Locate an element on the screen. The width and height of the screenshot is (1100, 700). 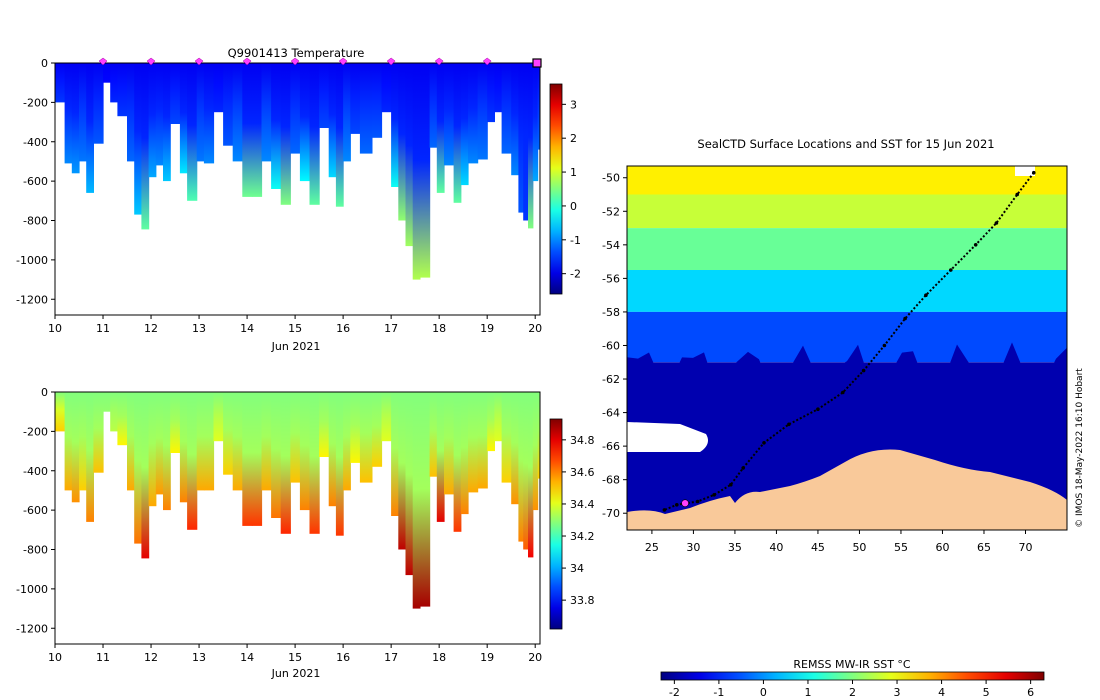
sst-colorbar-tick-label: 1 is located at coordinates (807, 692).